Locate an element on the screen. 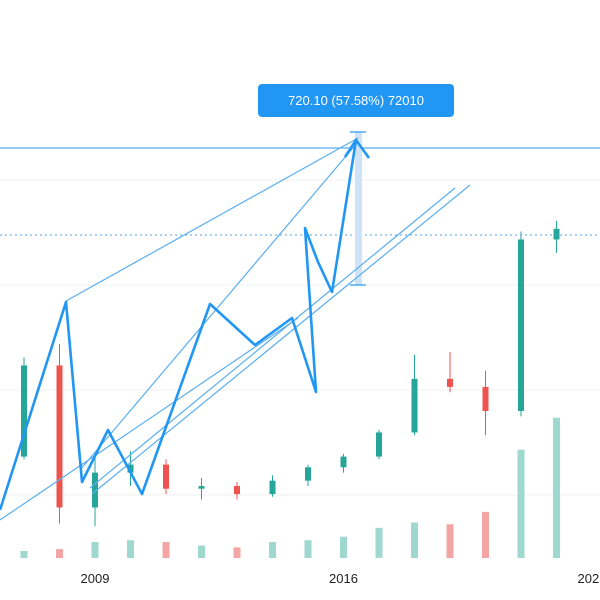 The height and width of the screenshot is (600, 600). volume-bar-2013 is located at coordinates (237, 552).